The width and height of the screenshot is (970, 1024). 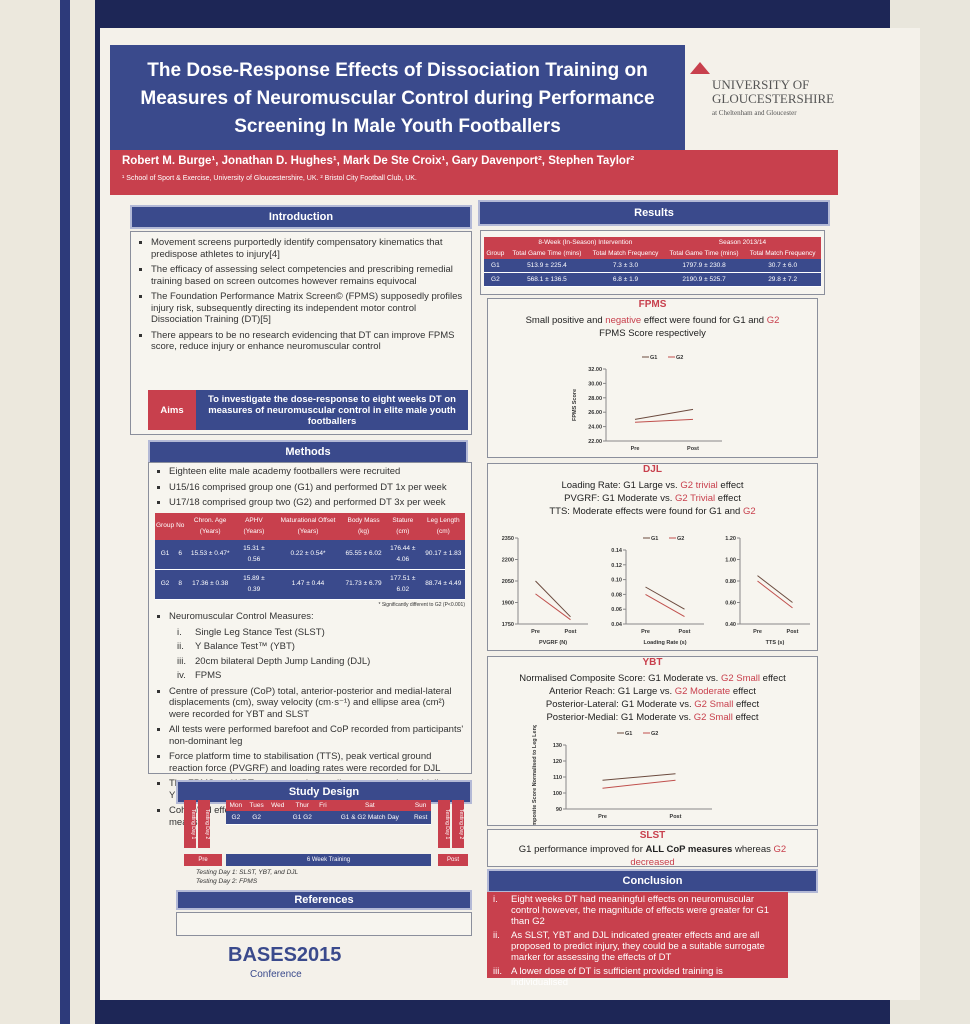 I want to click on note: Testing Day 2: FPMS, so click(x=227, y=881).